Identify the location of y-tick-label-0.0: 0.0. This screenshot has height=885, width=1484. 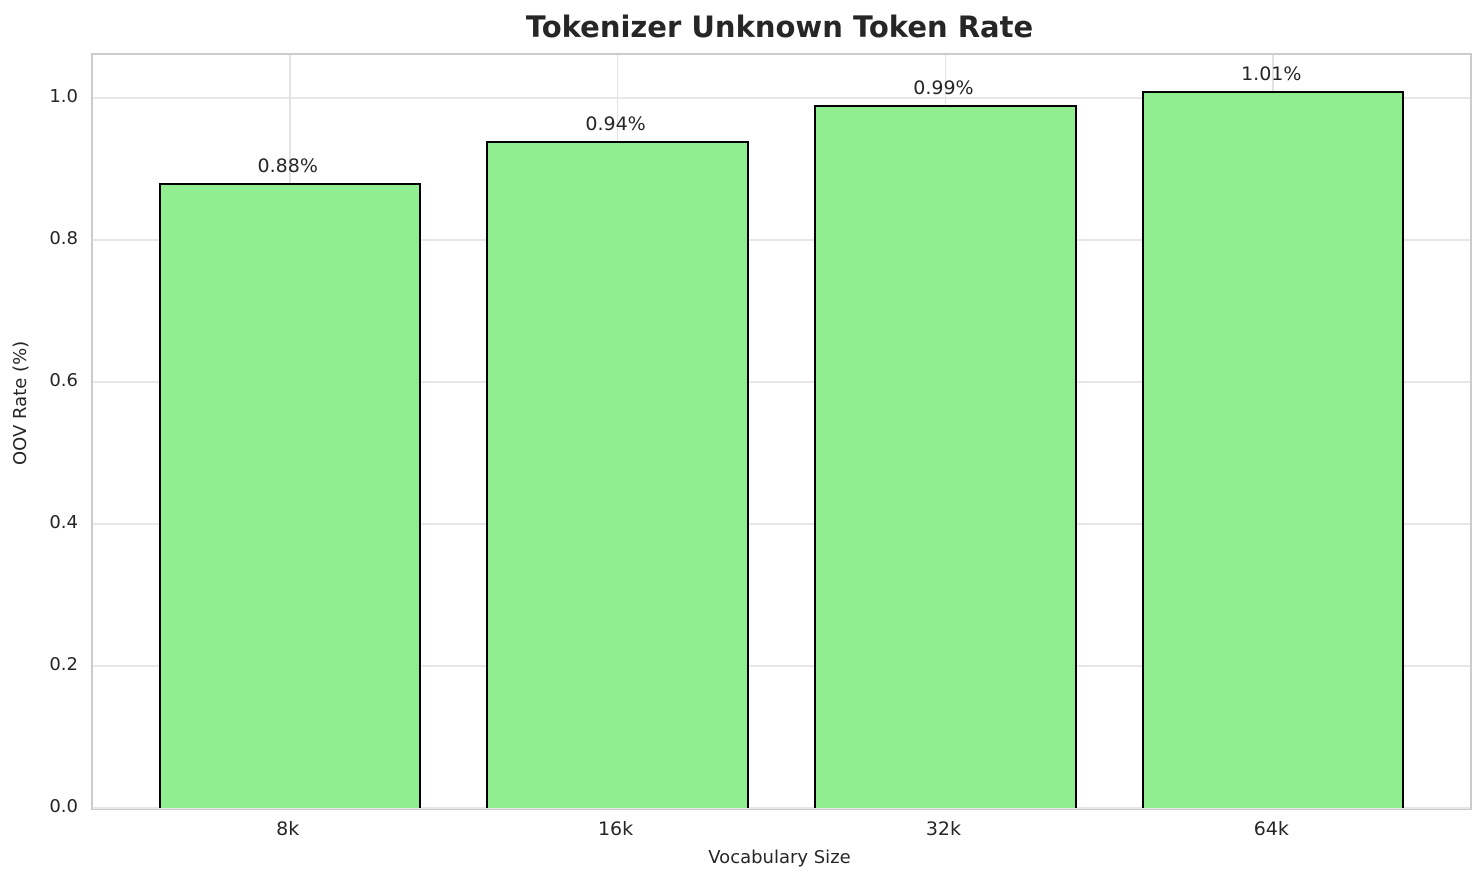
(63, 806).